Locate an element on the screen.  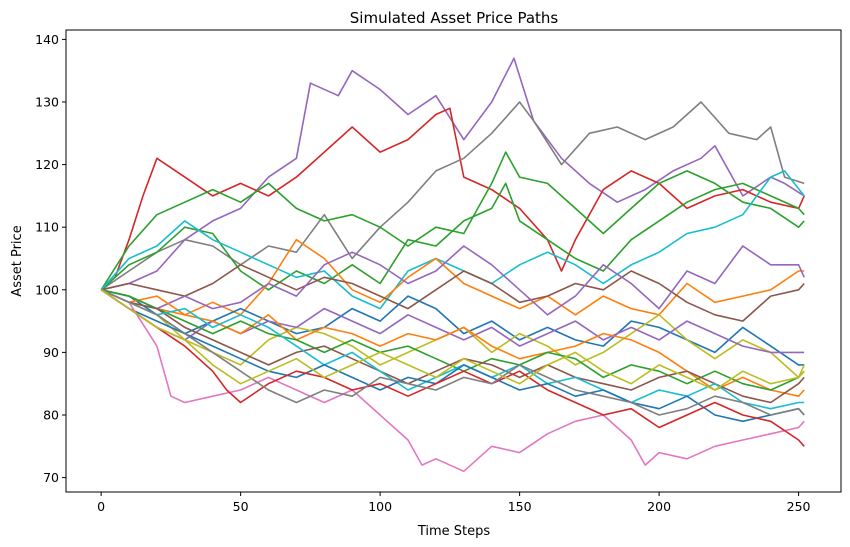
x-tick-label: 200 is located at coordinates (659, 506).